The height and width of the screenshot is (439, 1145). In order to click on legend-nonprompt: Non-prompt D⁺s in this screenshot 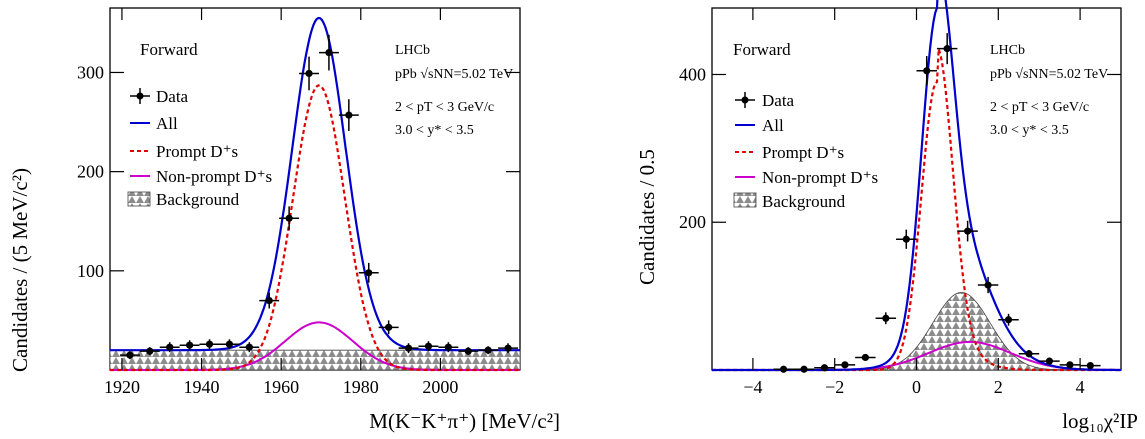, I will do `click(214, 176)`.